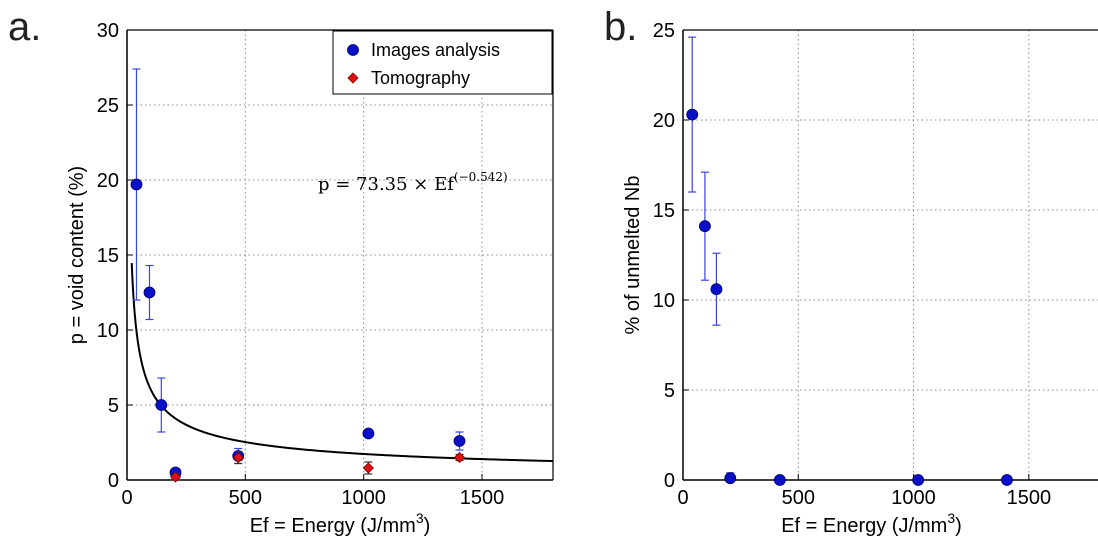 The image size is (1098, 541). I want to click on panel-b-letter: b., so click(620, 27).